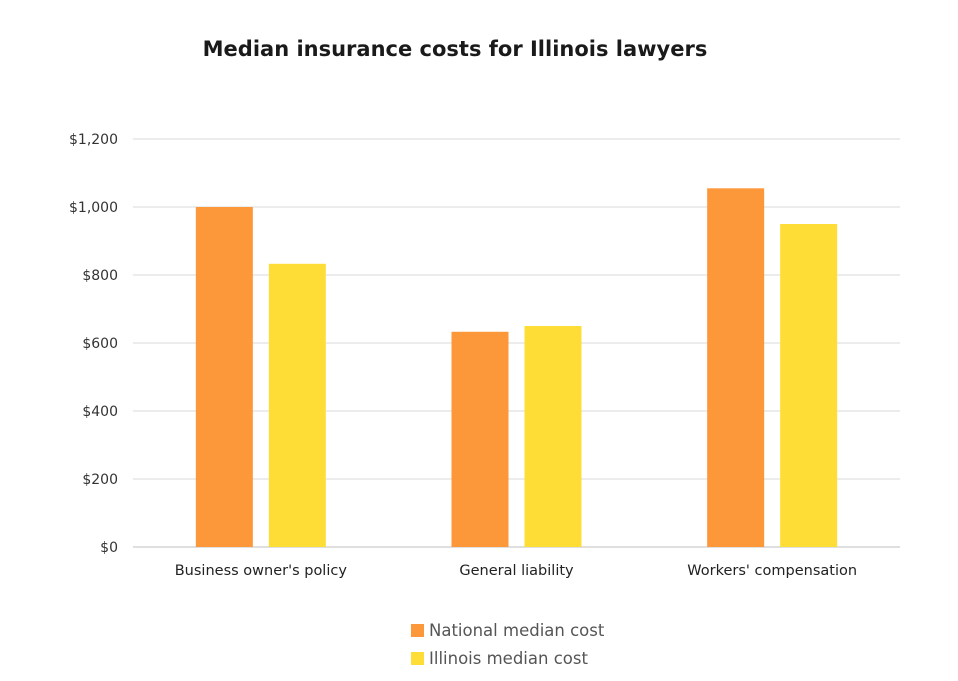 Image resolution: width=958 pixels, height=681 pixels. What do you see at coordinates (508, 644) in the screenshot?
I see `legend: National median cost Illinois median cost` at bounding box center [508, 644].